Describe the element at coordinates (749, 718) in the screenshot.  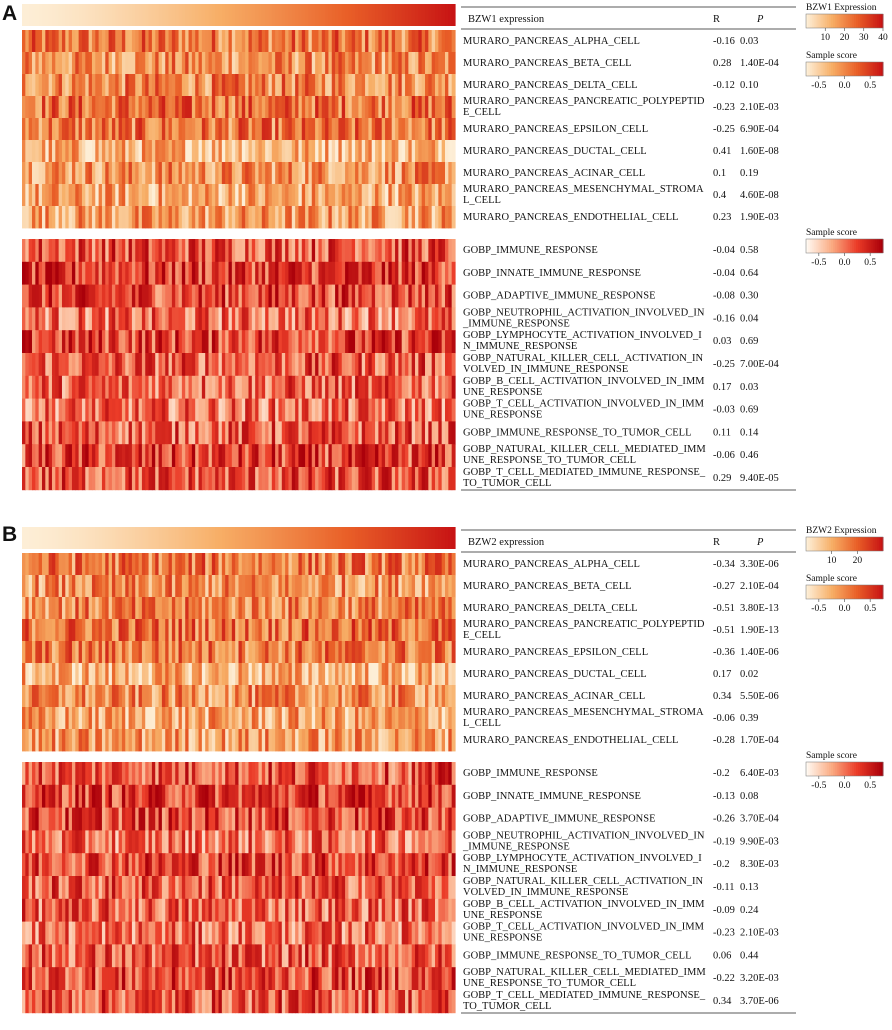
I see `row-p-value: 0.39` at that location.